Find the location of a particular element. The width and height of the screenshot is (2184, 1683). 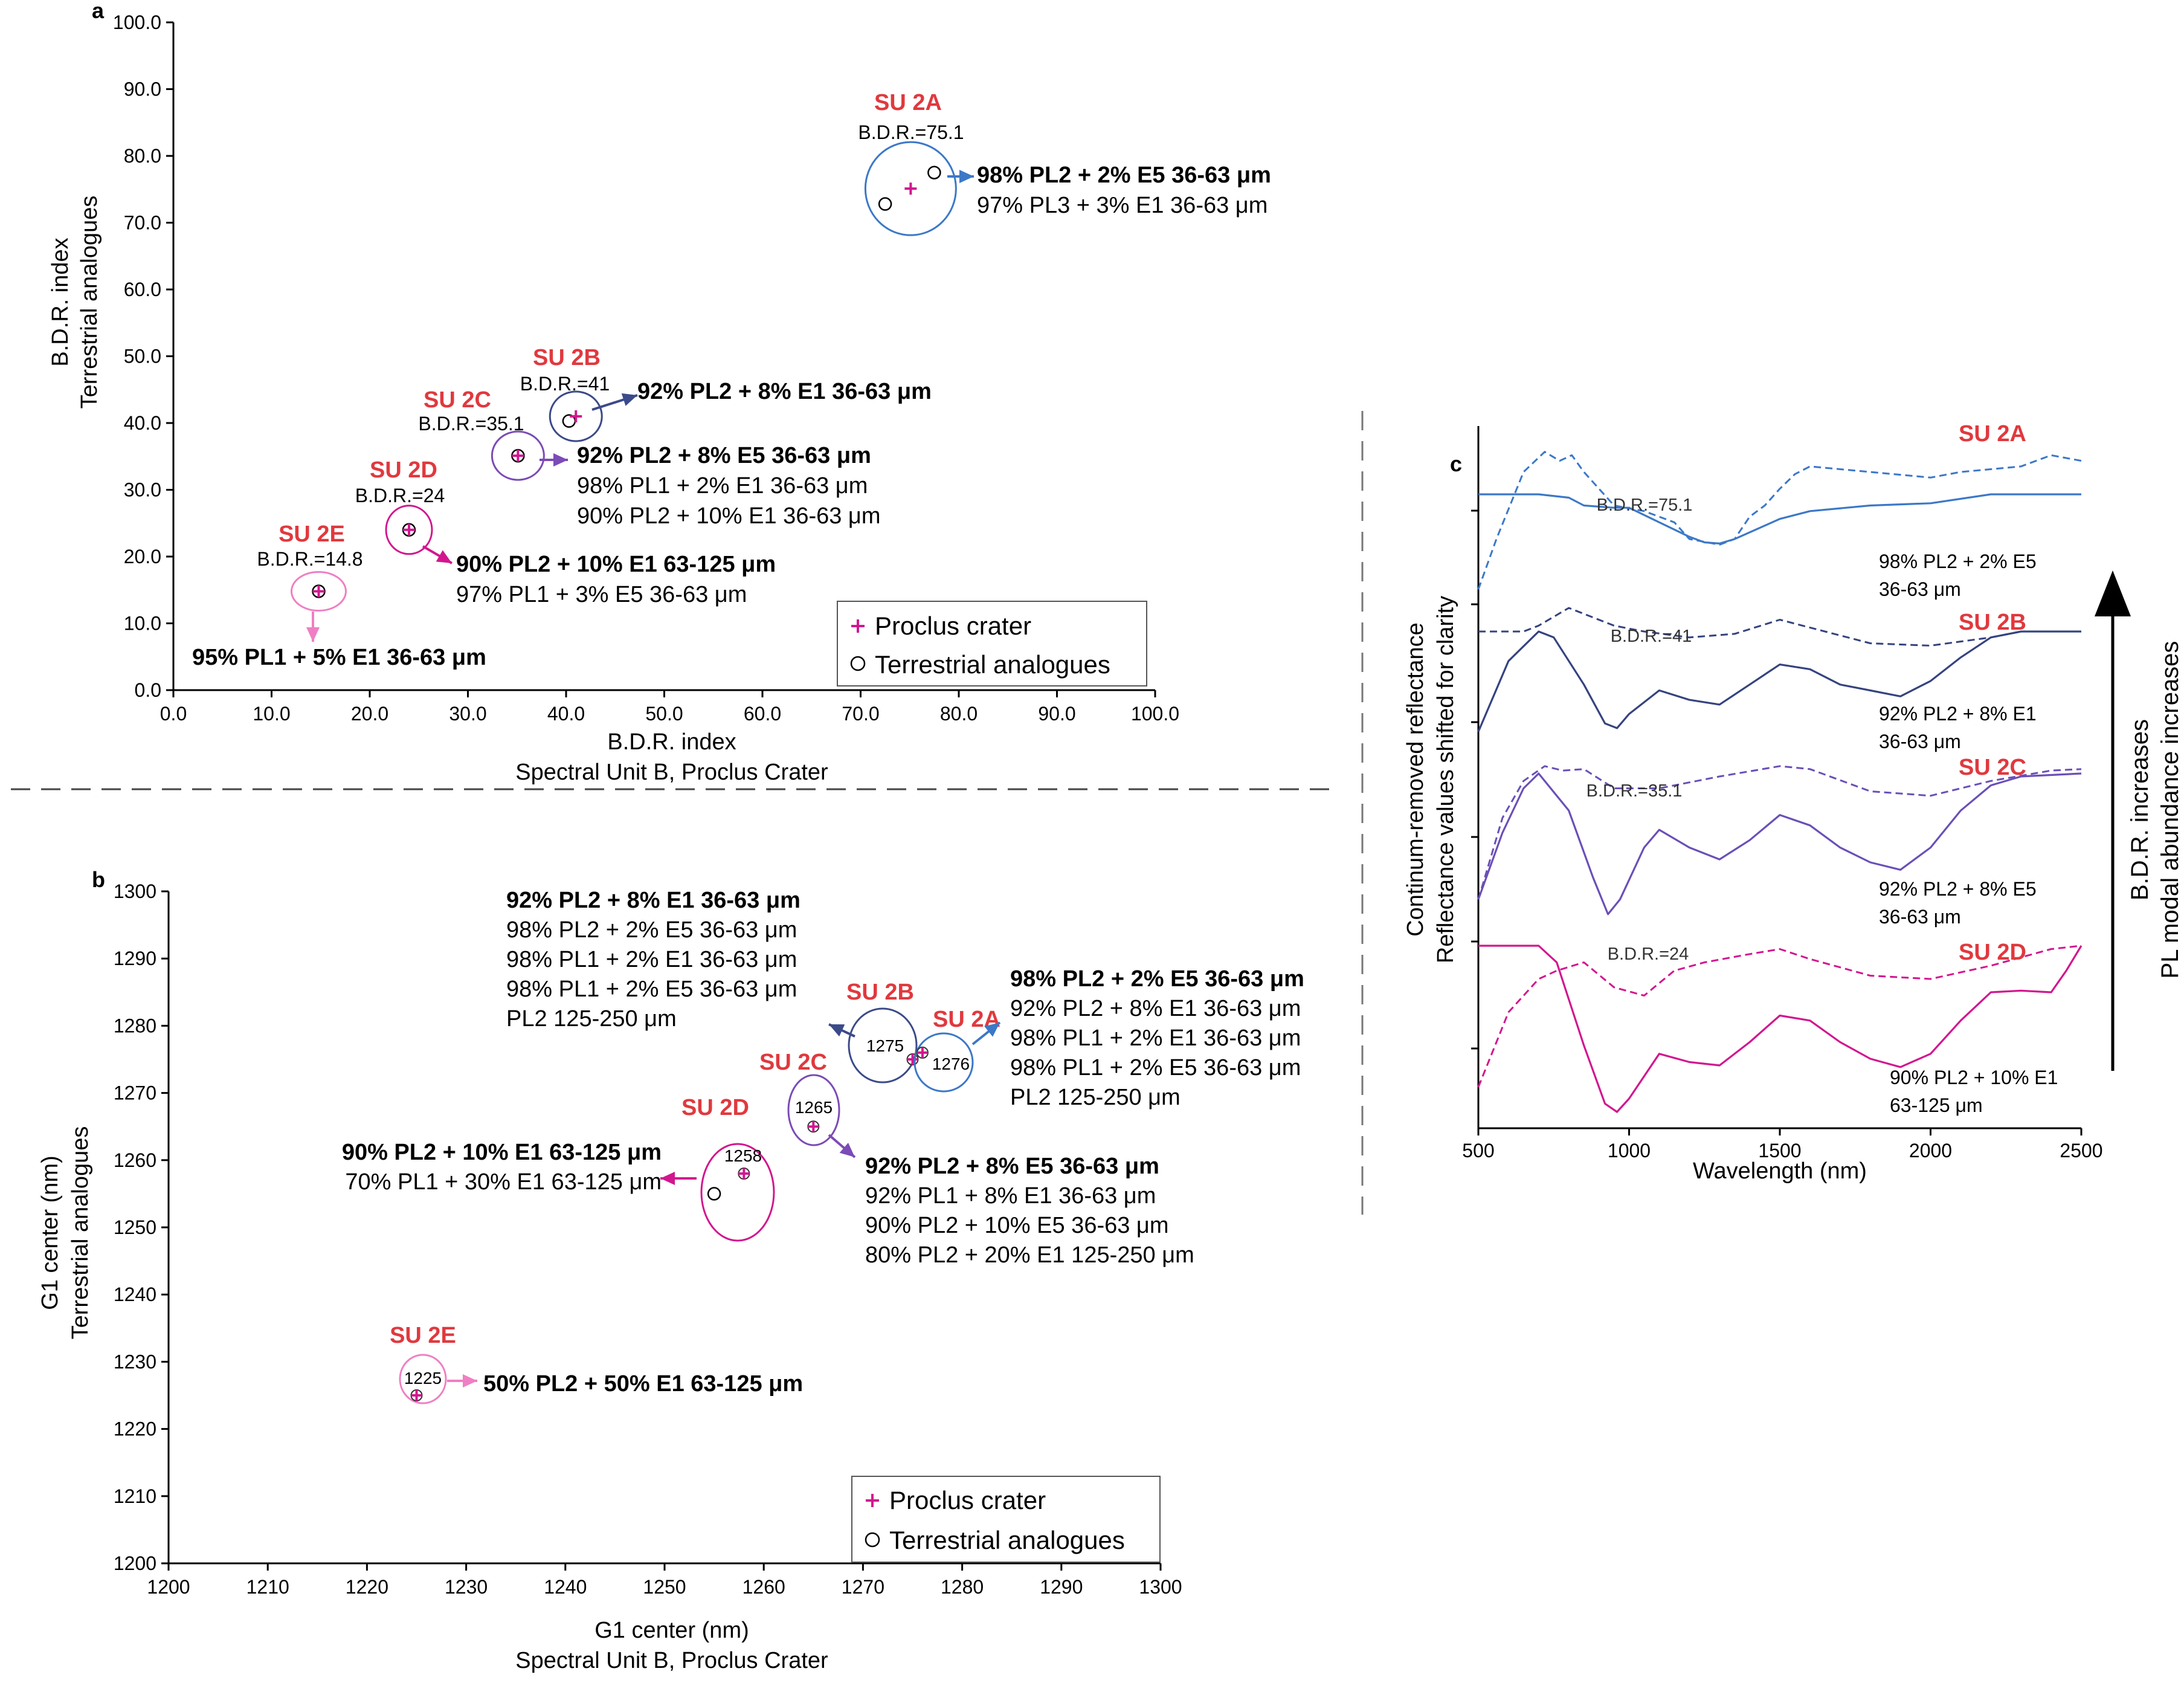

panel-a-x-tick-label: 0.0 is located at coordinates (173, 714).